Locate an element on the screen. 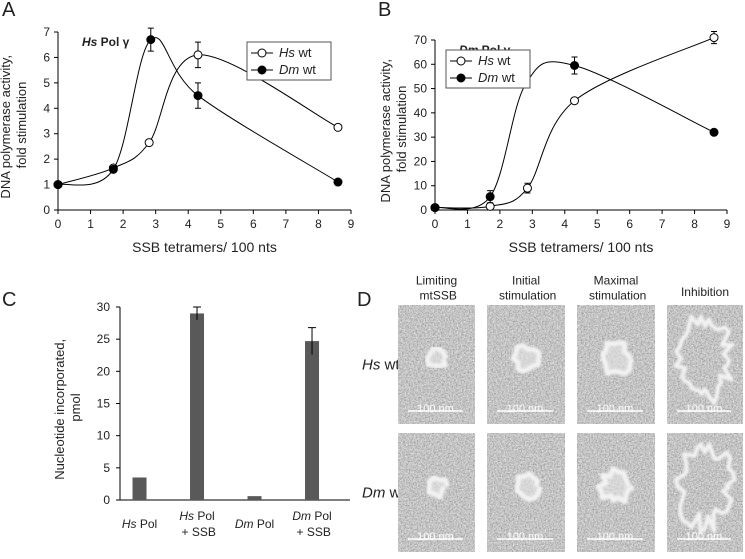 The image size is (745, 559). y-tick-label: 0 is located at coordinates (423, 210).